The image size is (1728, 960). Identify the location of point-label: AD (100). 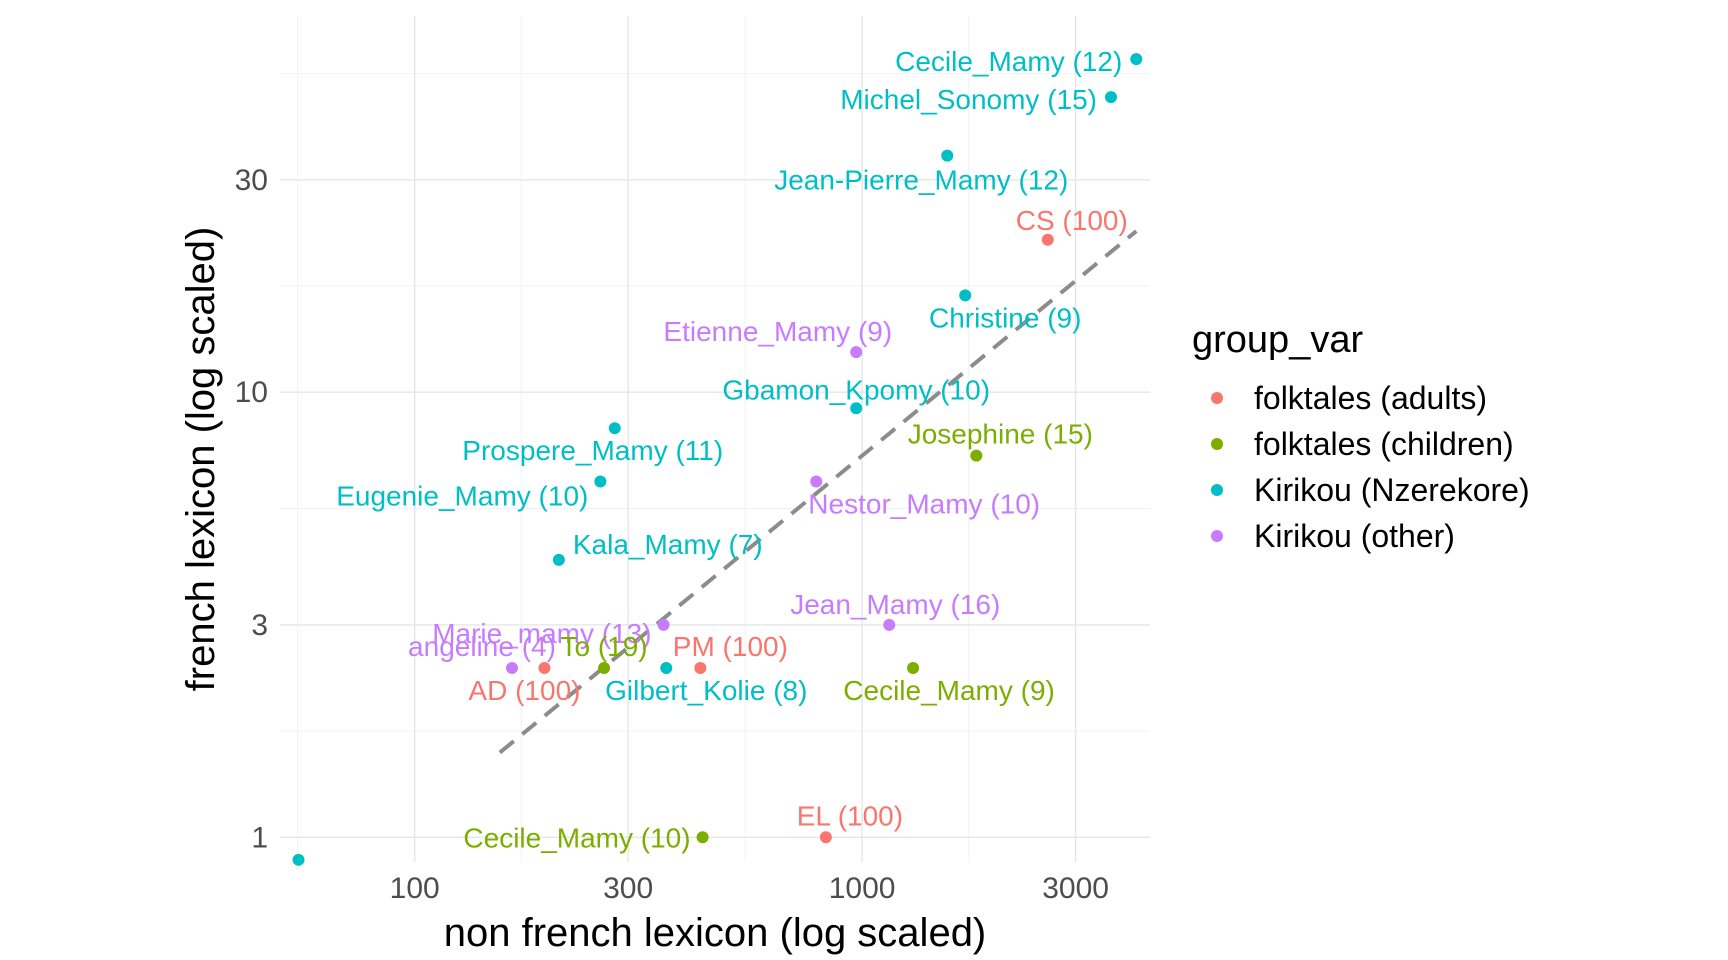
(524, 690).